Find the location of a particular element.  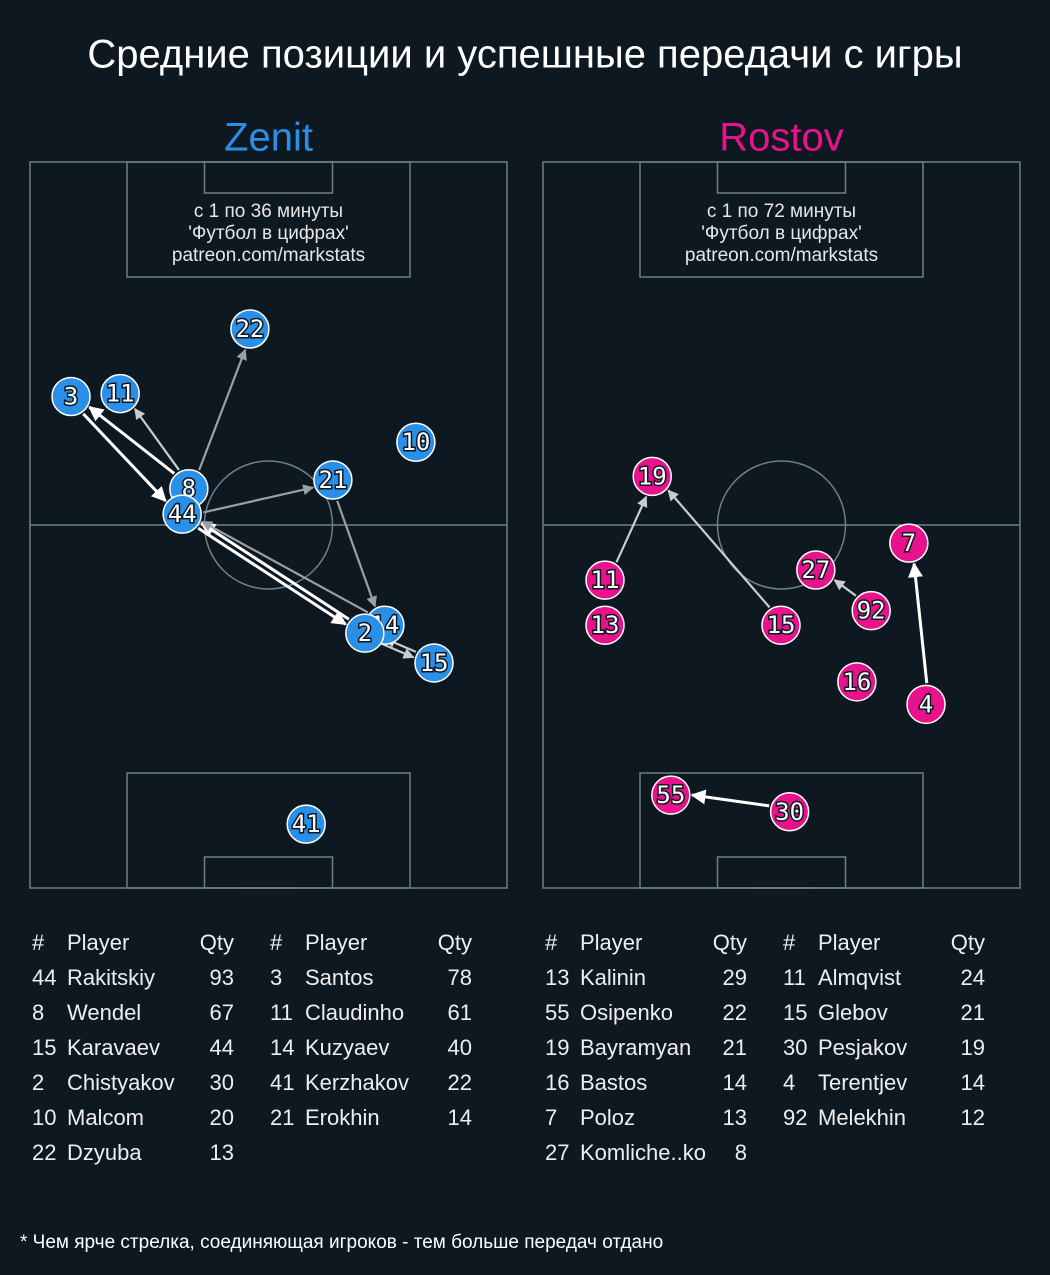

table-cell: Erokhin is located at coordinates (342, 1117).